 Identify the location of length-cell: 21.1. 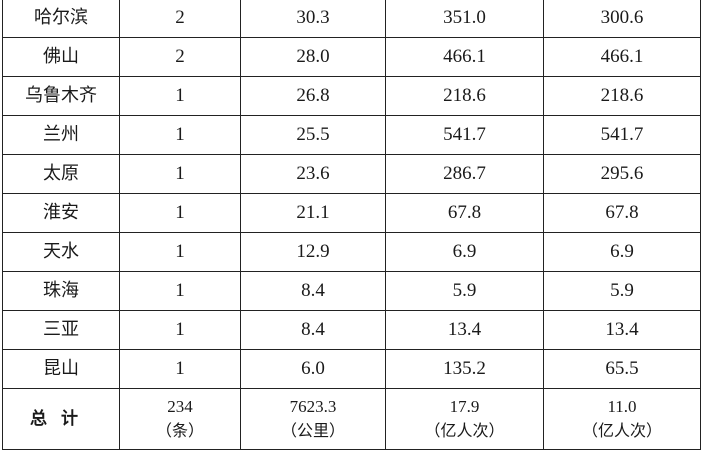
(313, 213).